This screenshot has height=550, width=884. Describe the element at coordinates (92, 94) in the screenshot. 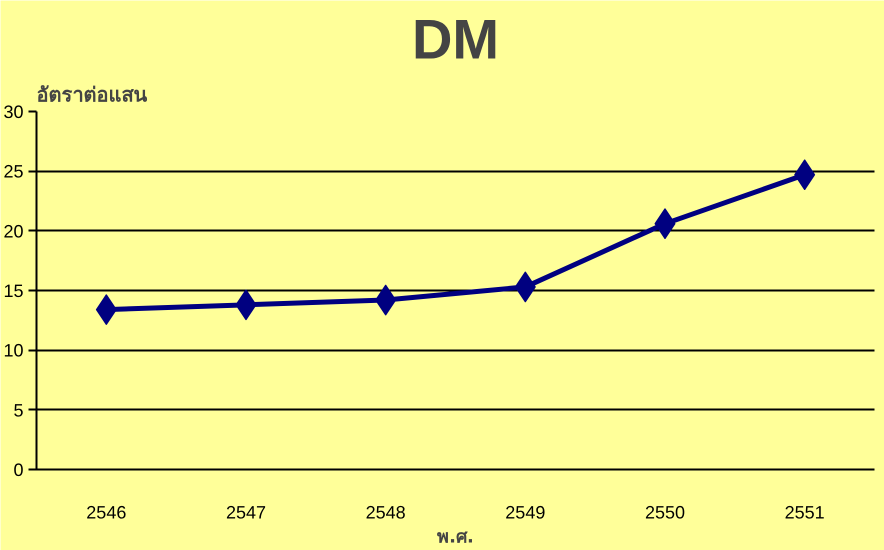

I see `y-axis-title: อัตราต่อแสน` at that location.